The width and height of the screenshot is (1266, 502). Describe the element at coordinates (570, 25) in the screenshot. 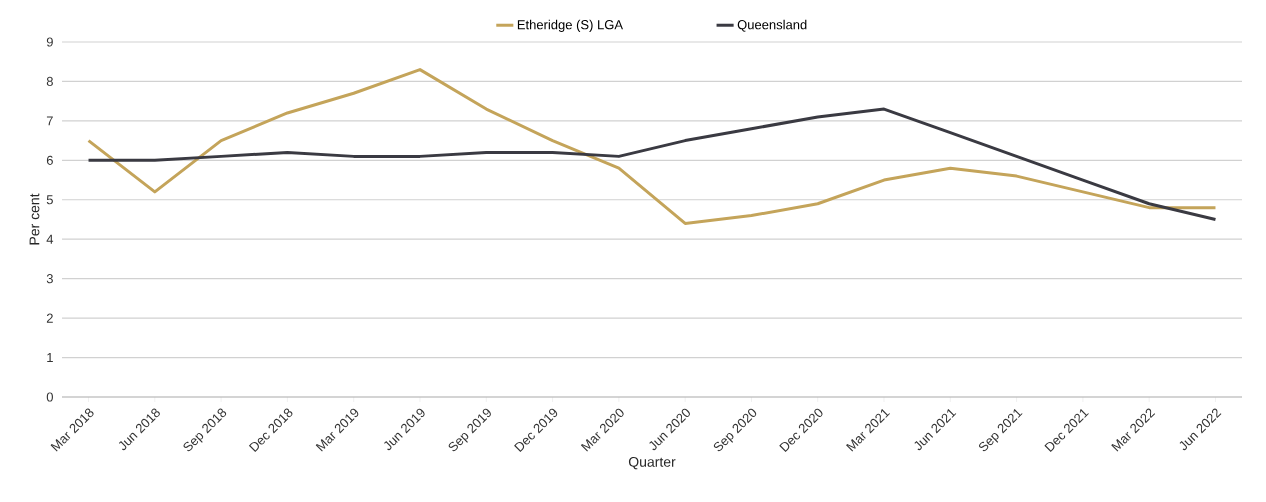

I see `legend-label: Etheridge (S) LGA` at that location.